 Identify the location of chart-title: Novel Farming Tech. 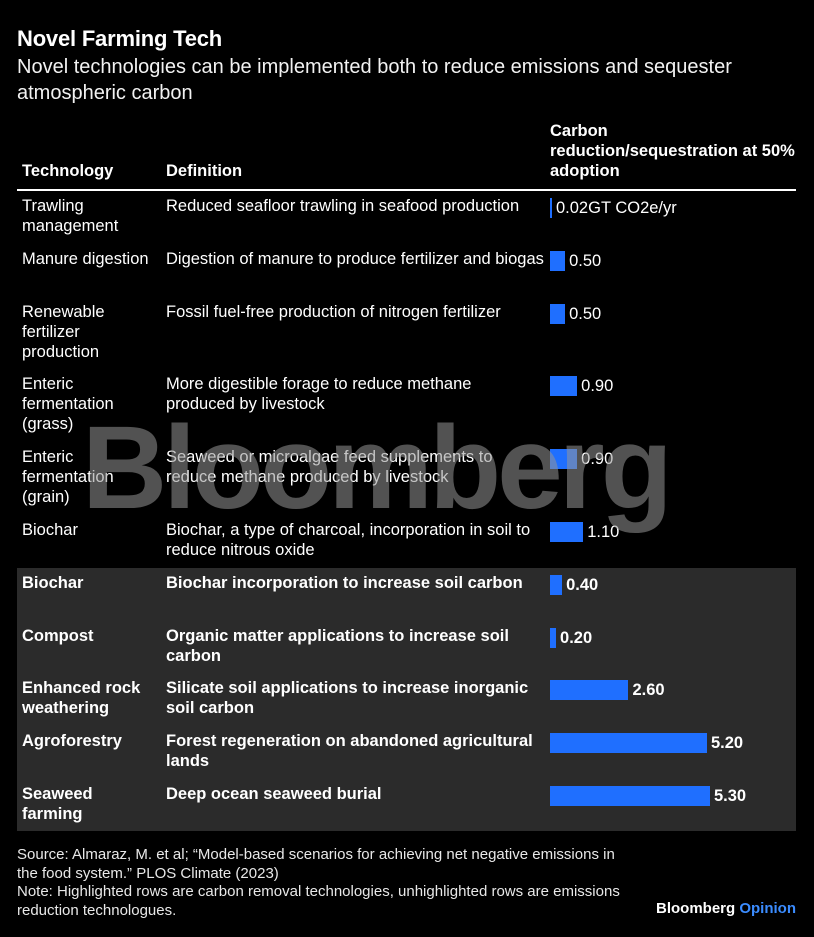
(120, 38).